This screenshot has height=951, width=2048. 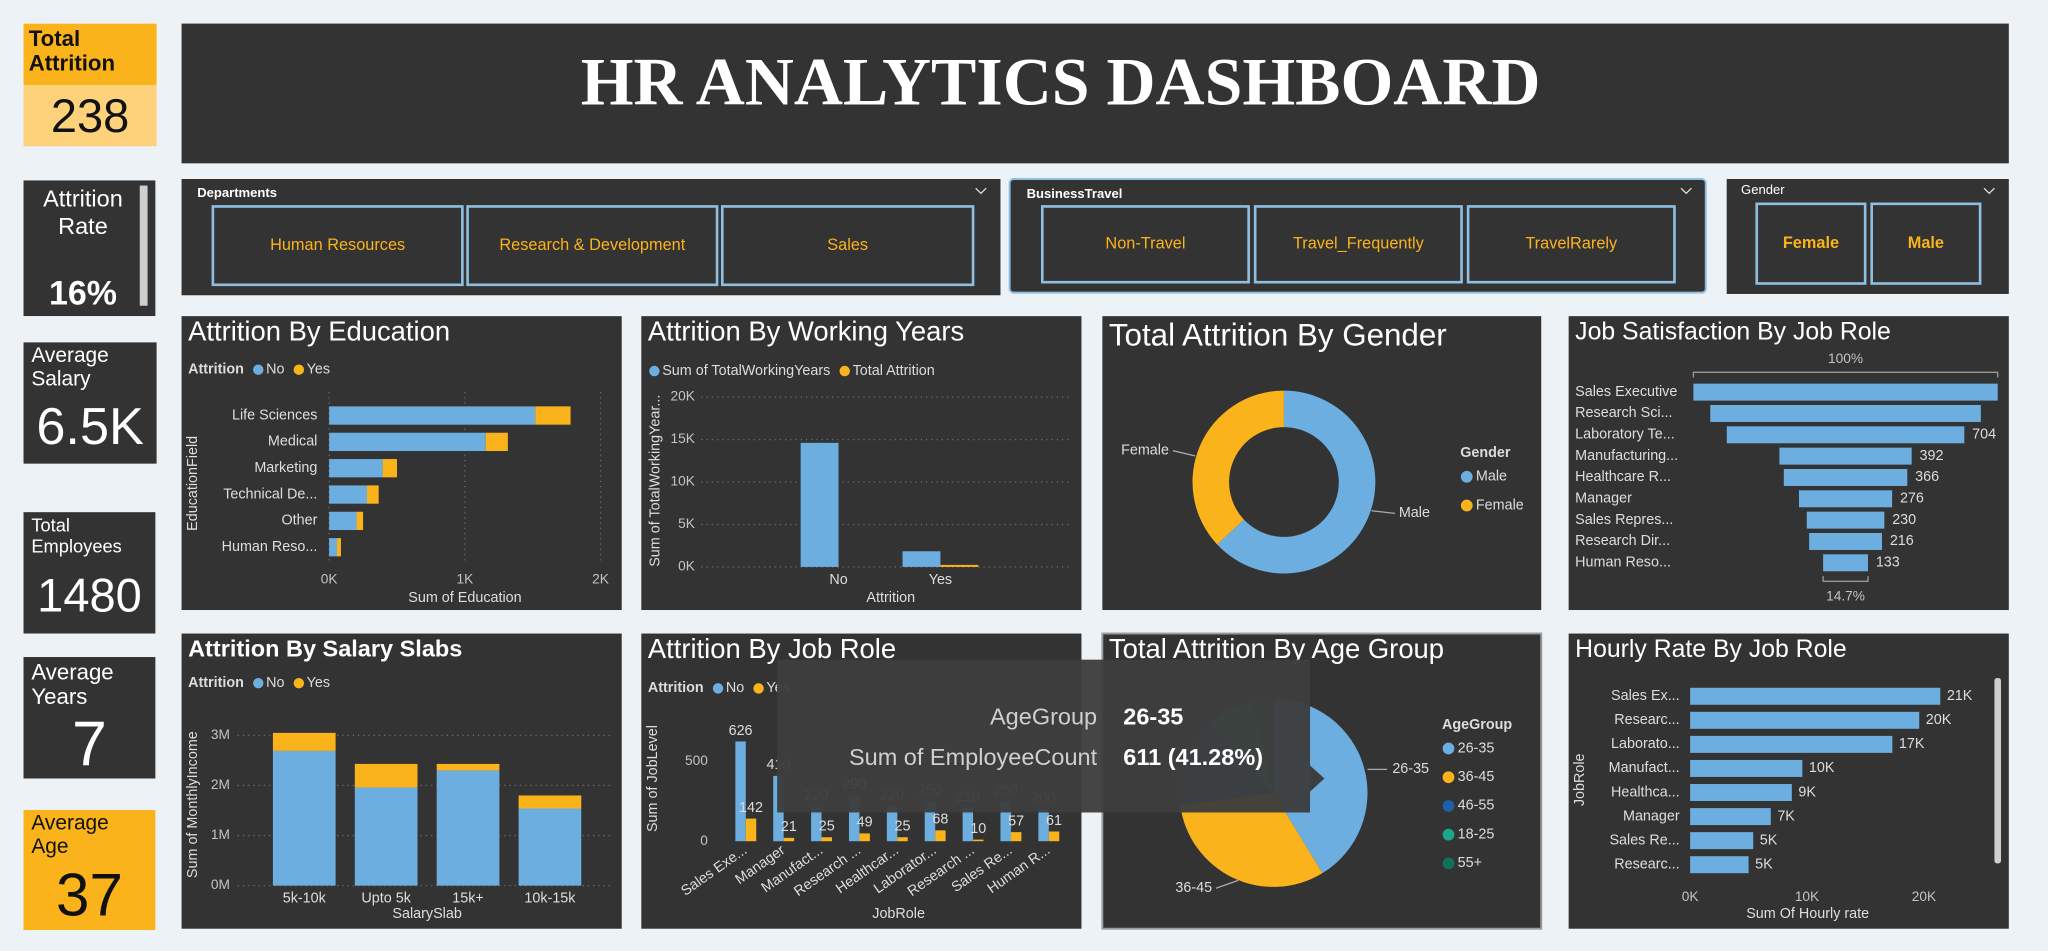 I want to click on slicer-panel, so click(x=1867, y=236).